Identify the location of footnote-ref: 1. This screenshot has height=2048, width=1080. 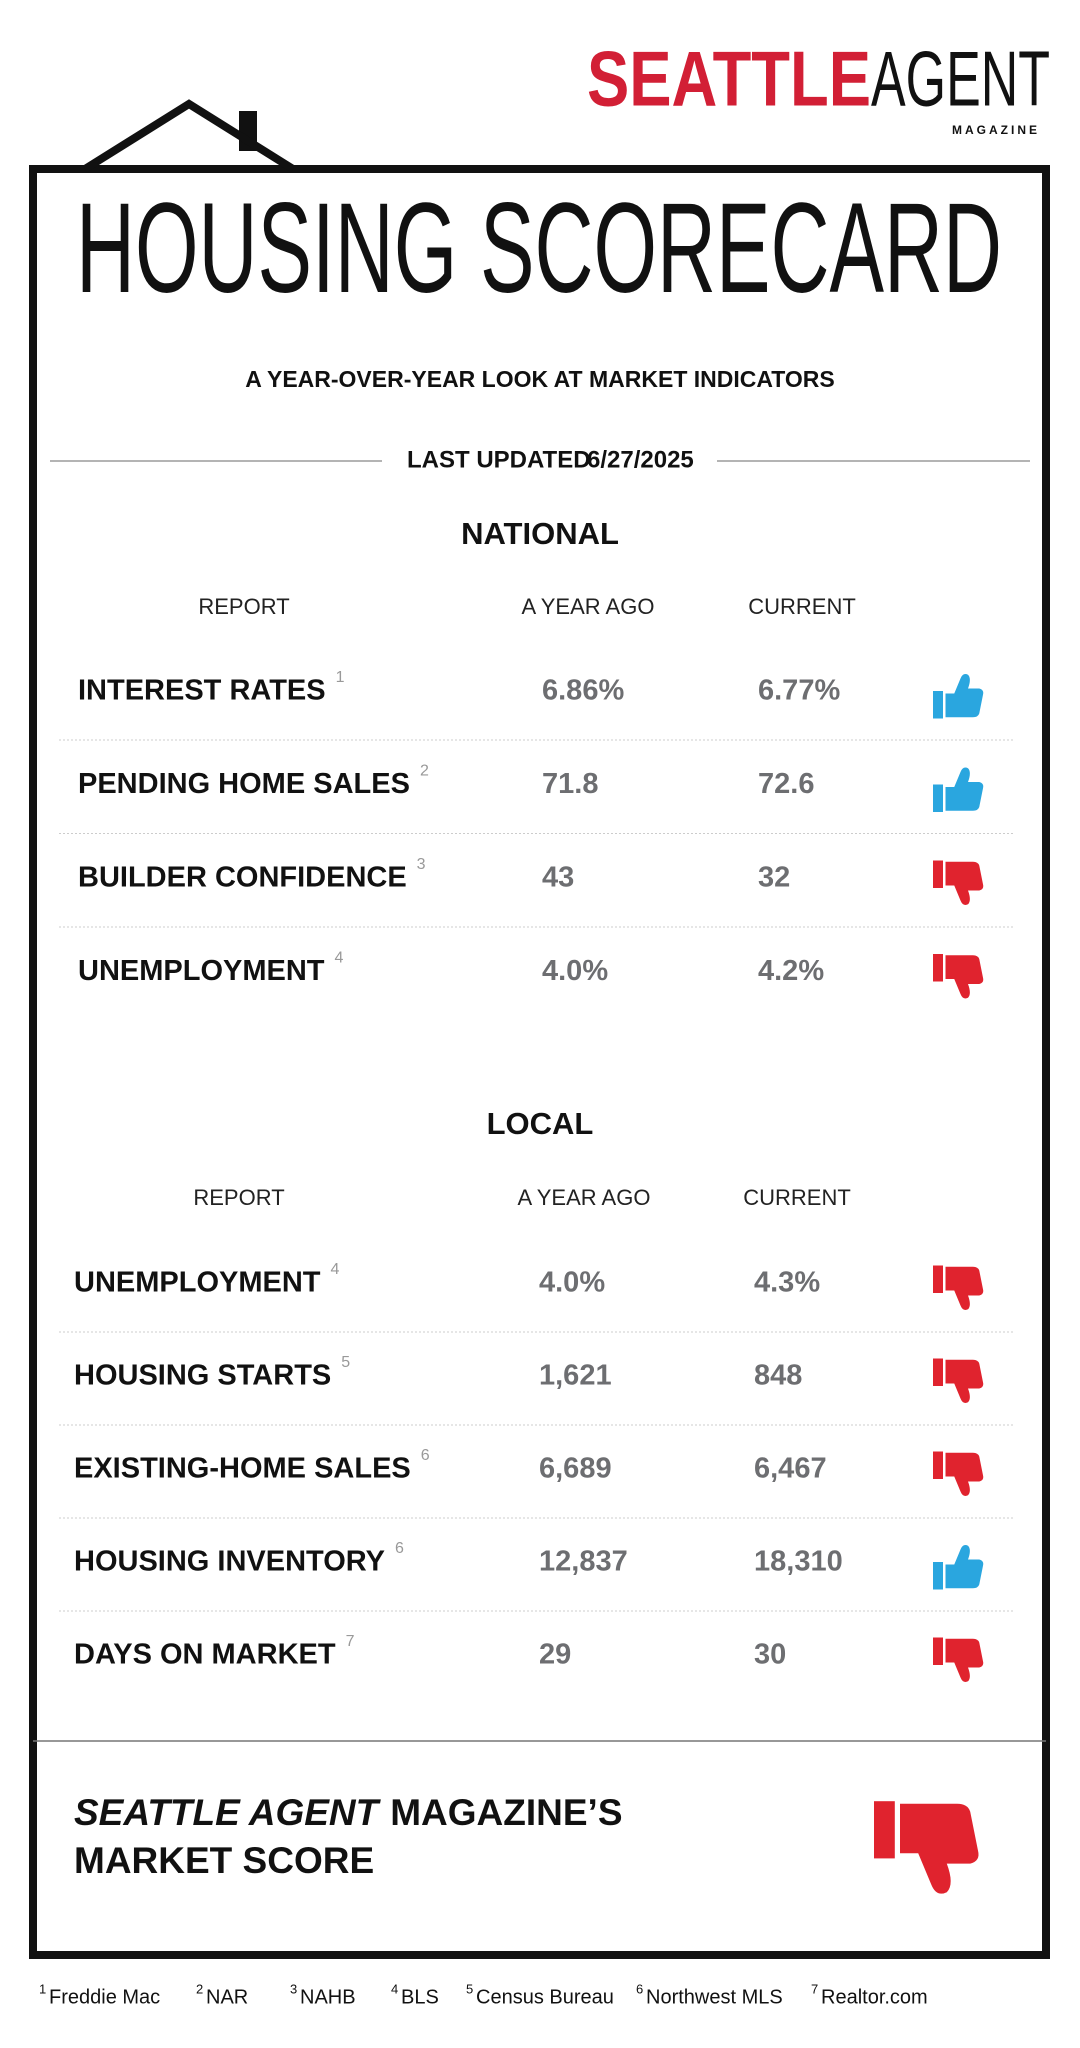
(340, 677).